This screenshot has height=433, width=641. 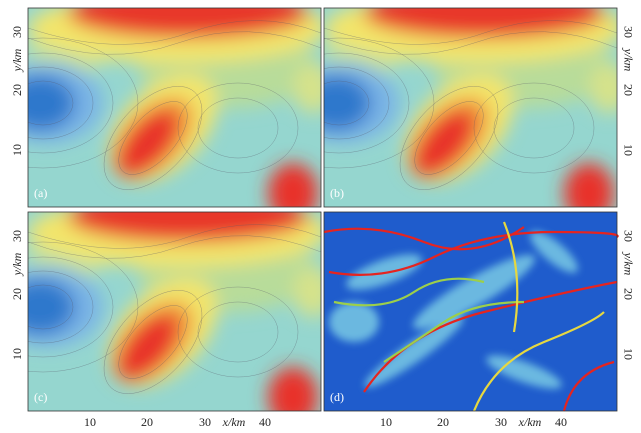 I want to click on panel-label: (b), so click(x=337, y=193).